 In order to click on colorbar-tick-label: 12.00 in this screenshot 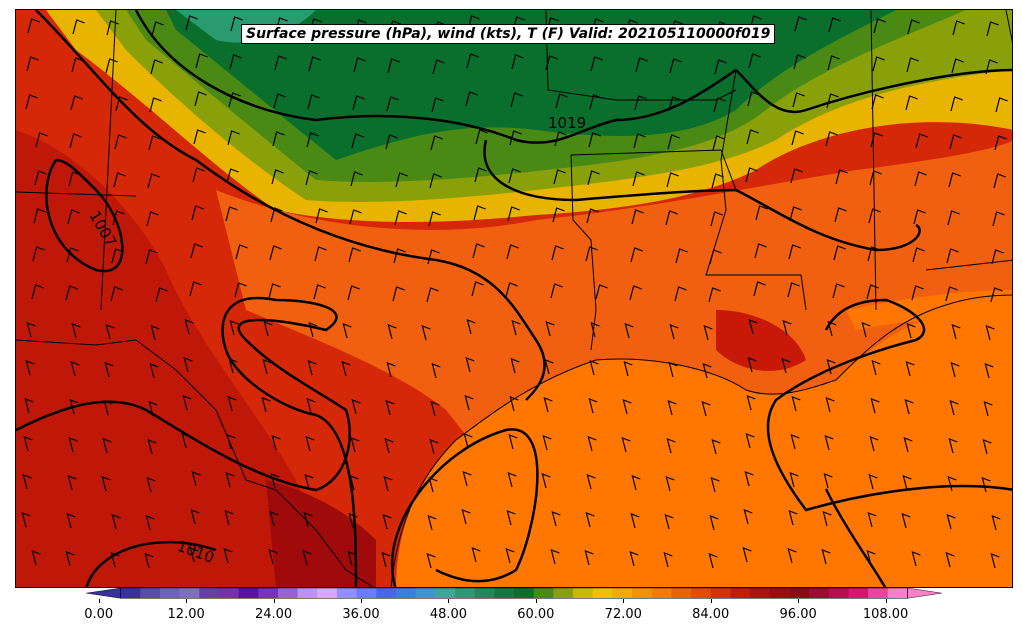, I will do `click(186, 614)`.